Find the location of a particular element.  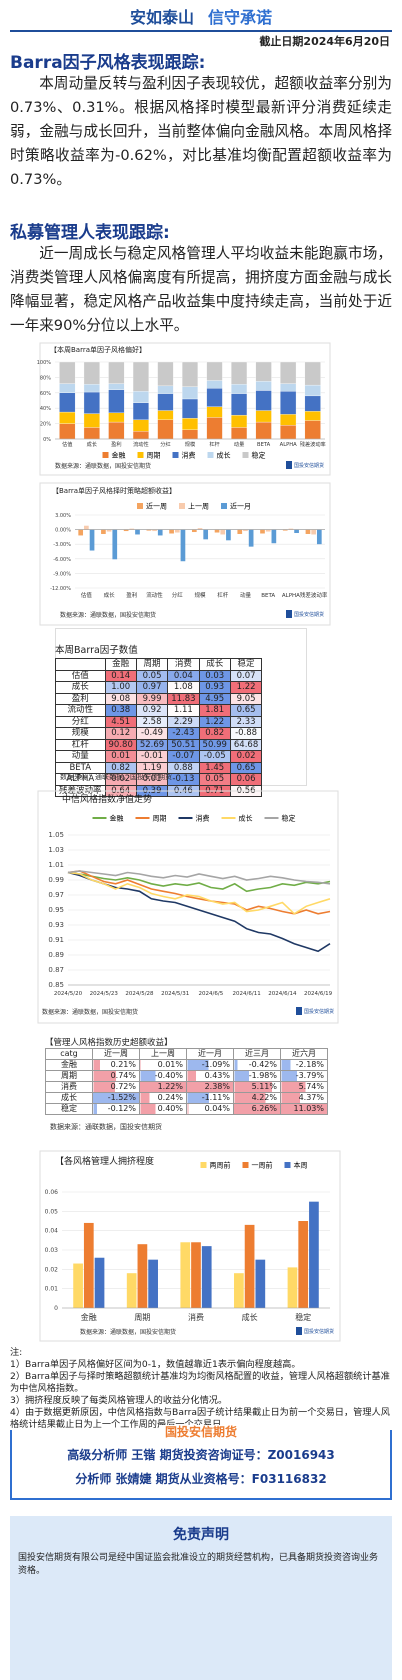

y-tick-label: -9.00% is located at coordinates (62, 574).